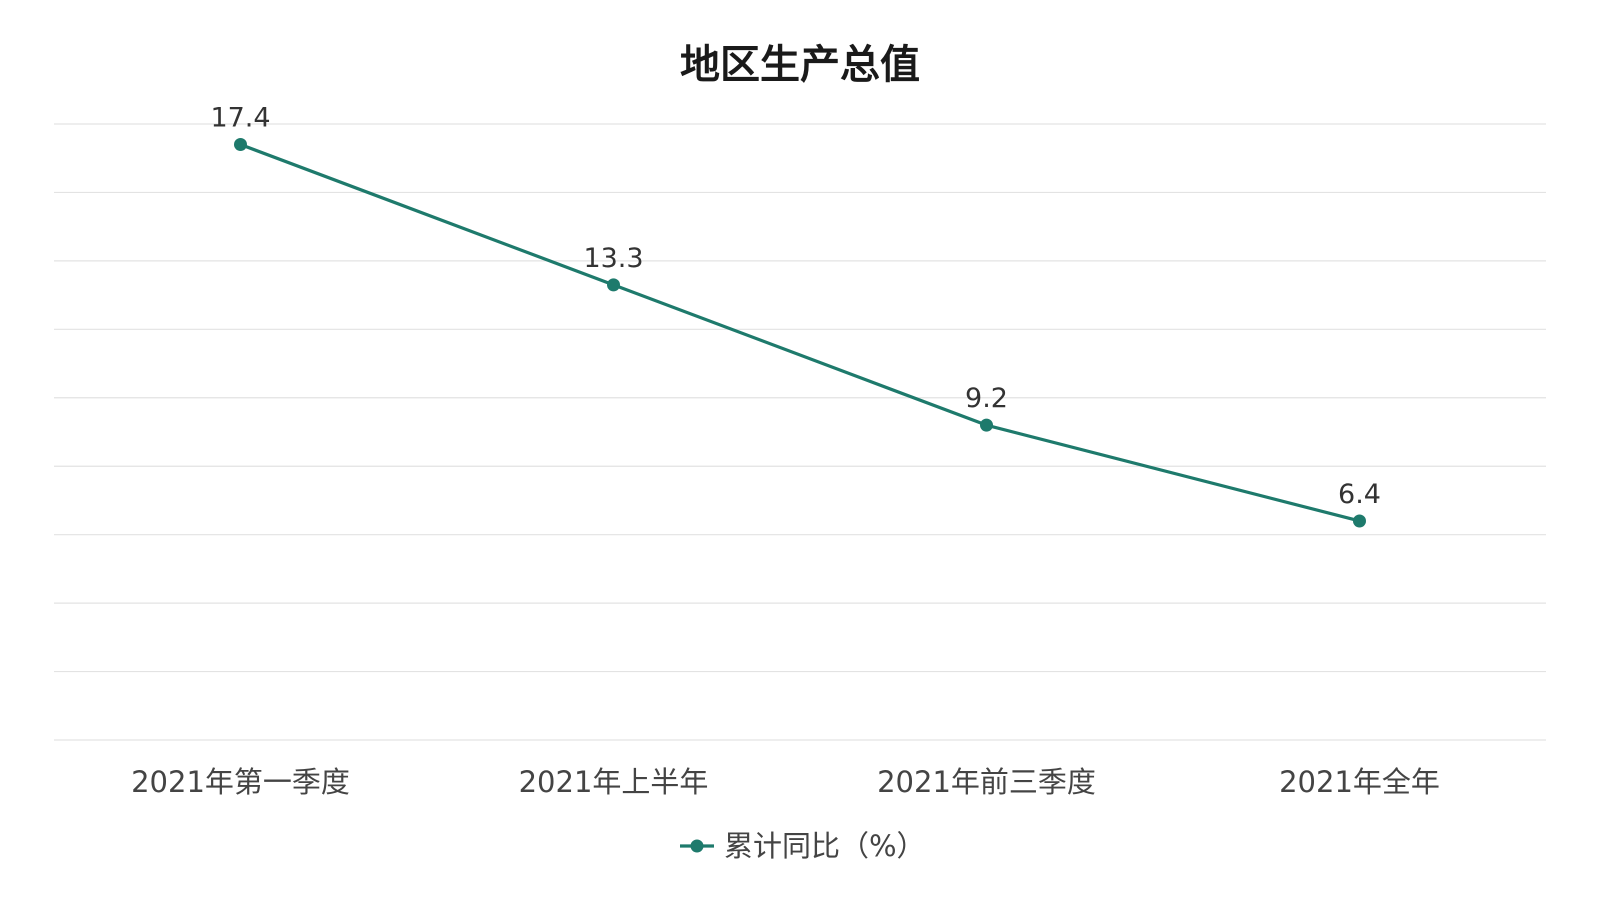  What do you see at coordinates (986, 782) in the screenshot?
I see `x-tick-label: 2021年前三季度` at bounding box center [986, 782].